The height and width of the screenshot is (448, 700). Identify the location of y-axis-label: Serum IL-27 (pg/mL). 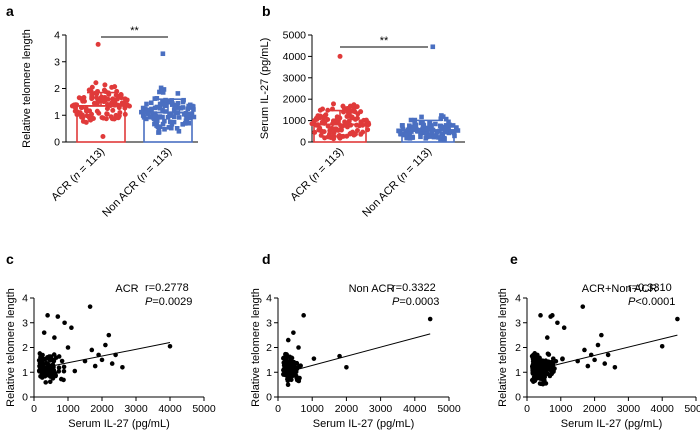
(265, 88).